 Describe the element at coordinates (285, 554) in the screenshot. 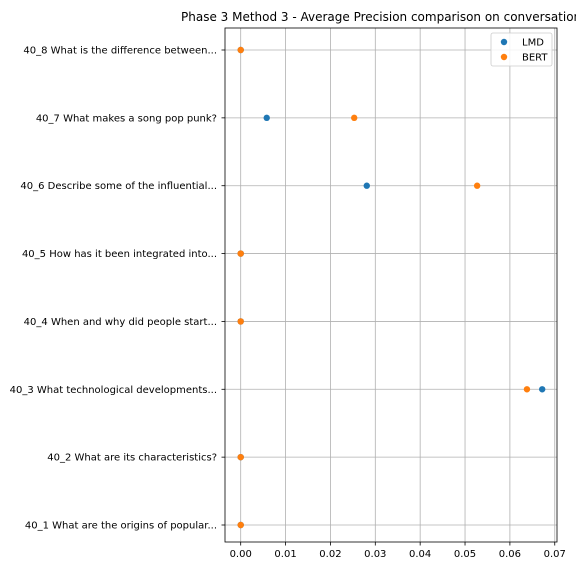

I see `x-tick-label: 0.01` at that location.